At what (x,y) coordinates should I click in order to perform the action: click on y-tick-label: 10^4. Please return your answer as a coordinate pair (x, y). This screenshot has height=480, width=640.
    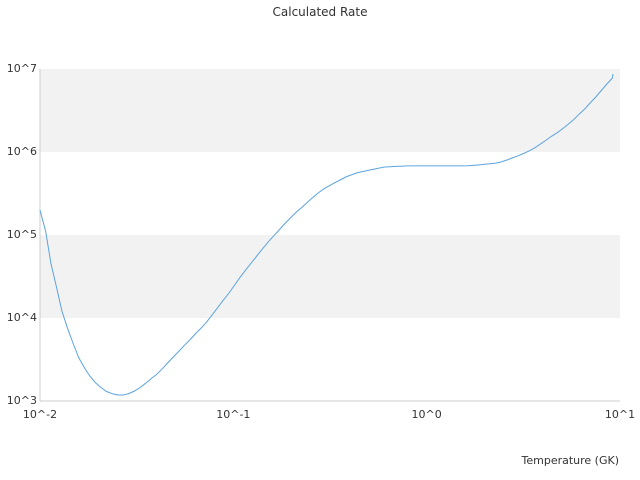
    Looking at the image, I should click on (22, 317).